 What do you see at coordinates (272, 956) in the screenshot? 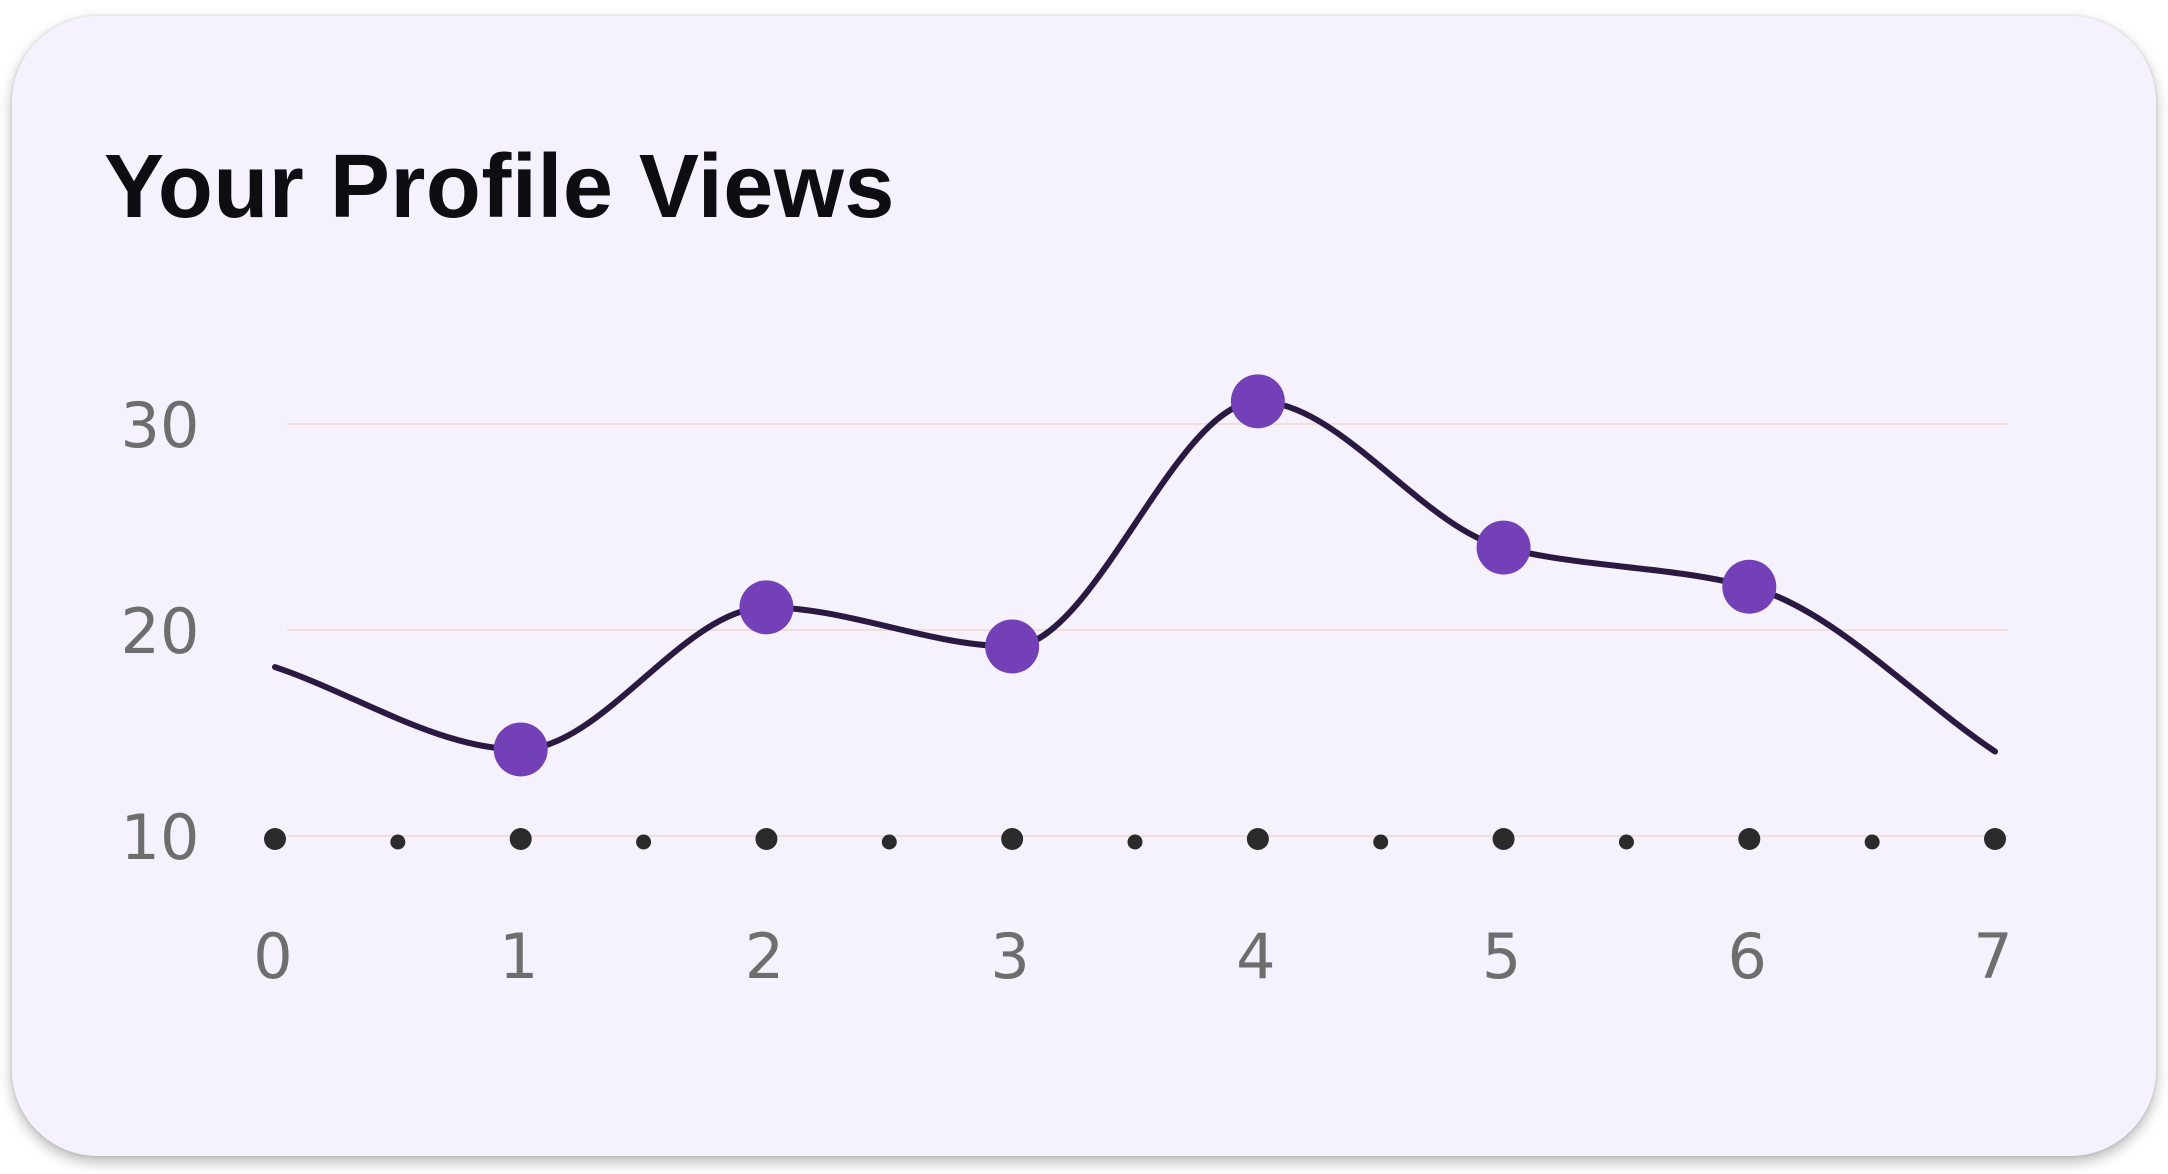
I see `x-tick-label-0: 0` at bounding box center [272, 956].